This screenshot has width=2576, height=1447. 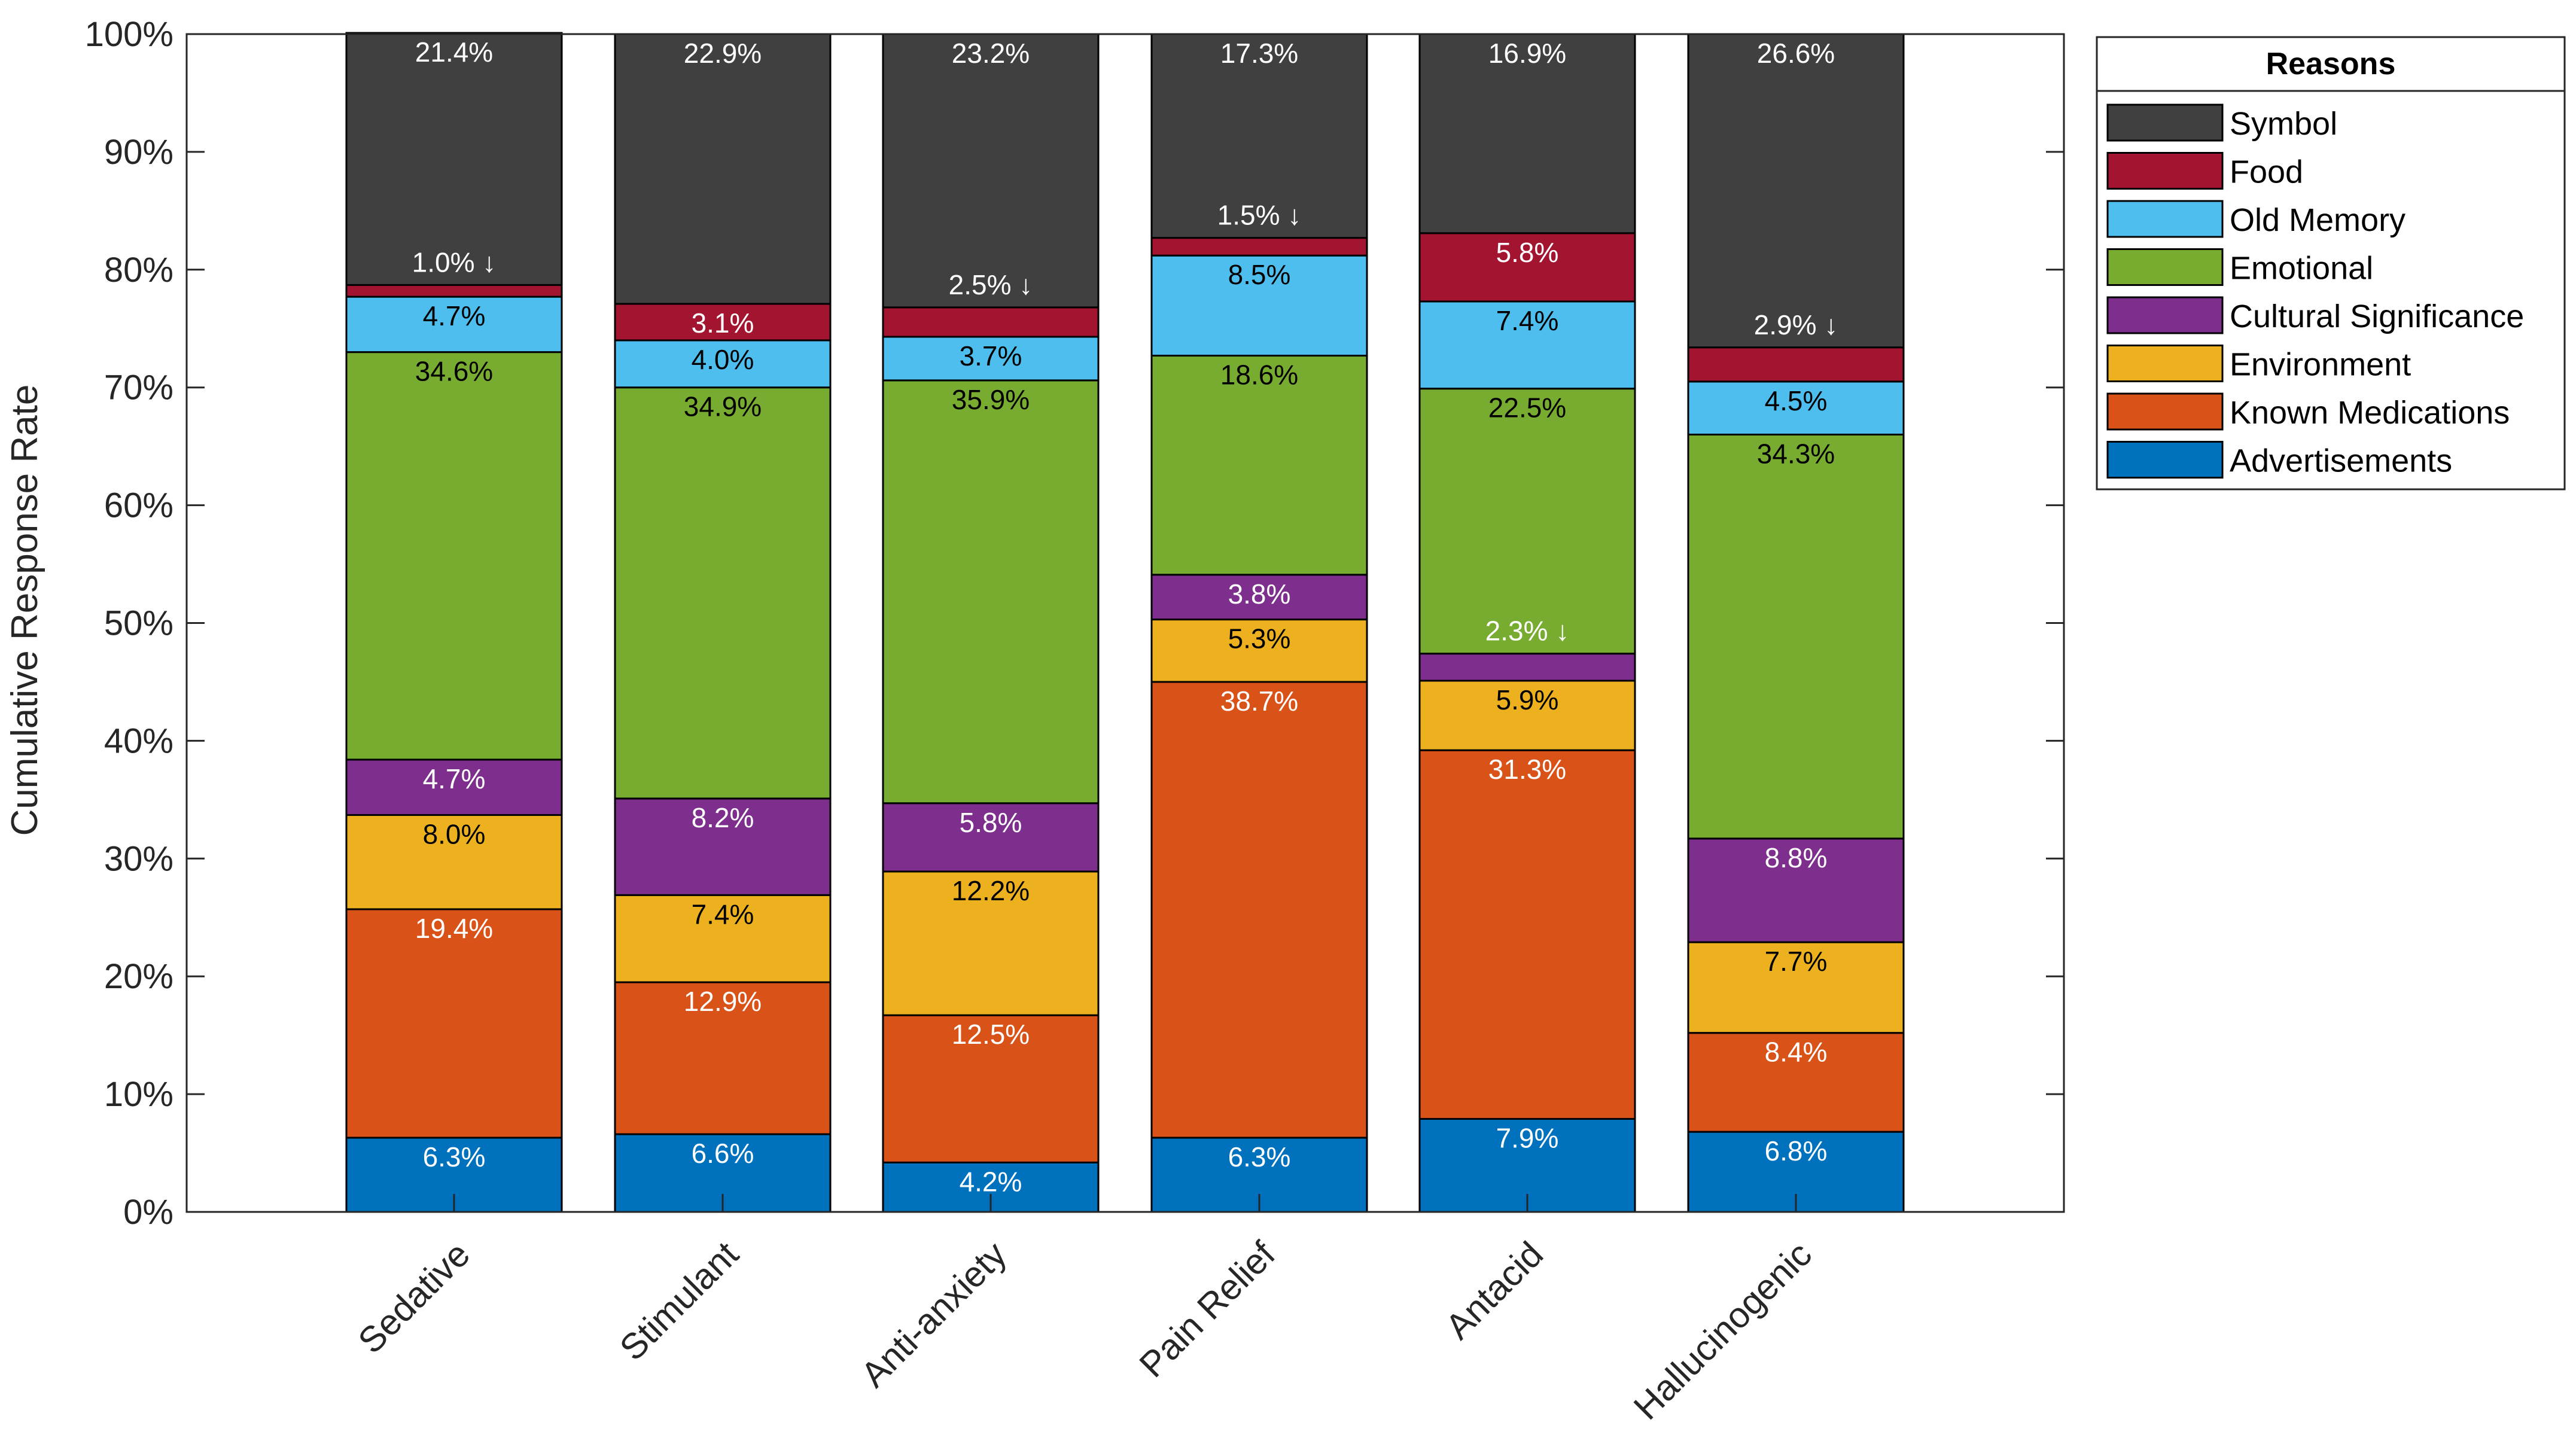 What do you see at coordinates (1259, 639) in the screenshot?
I see `data-label: 5.3%` at bounding box center [1259, 639].